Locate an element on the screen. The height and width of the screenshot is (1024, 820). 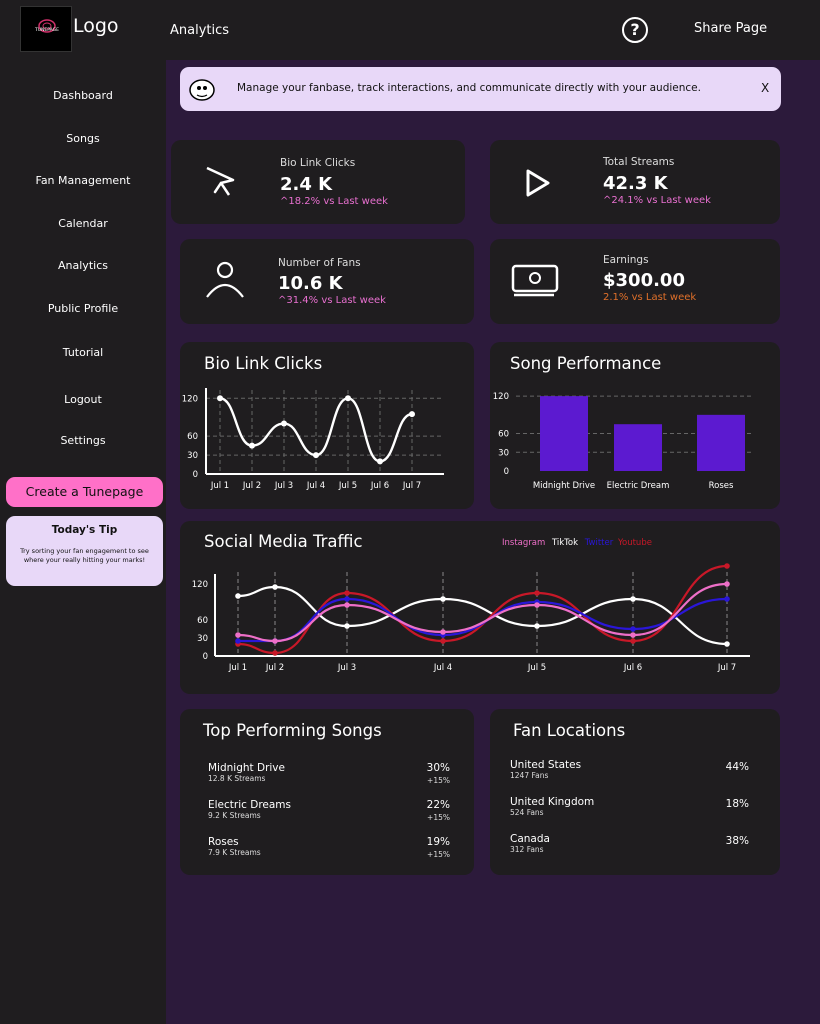
banner-close-button: X is located at coordinates (765, 88).